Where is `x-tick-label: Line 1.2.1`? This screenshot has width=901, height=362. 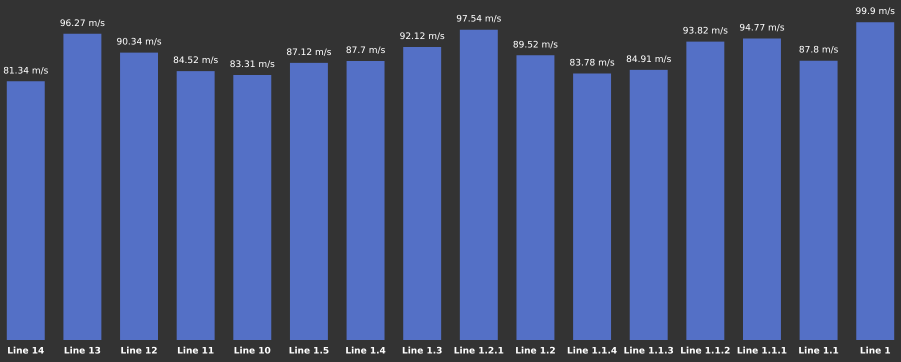
x-tick-label: Line 1.2.1 is located at coordinates (479, 351).